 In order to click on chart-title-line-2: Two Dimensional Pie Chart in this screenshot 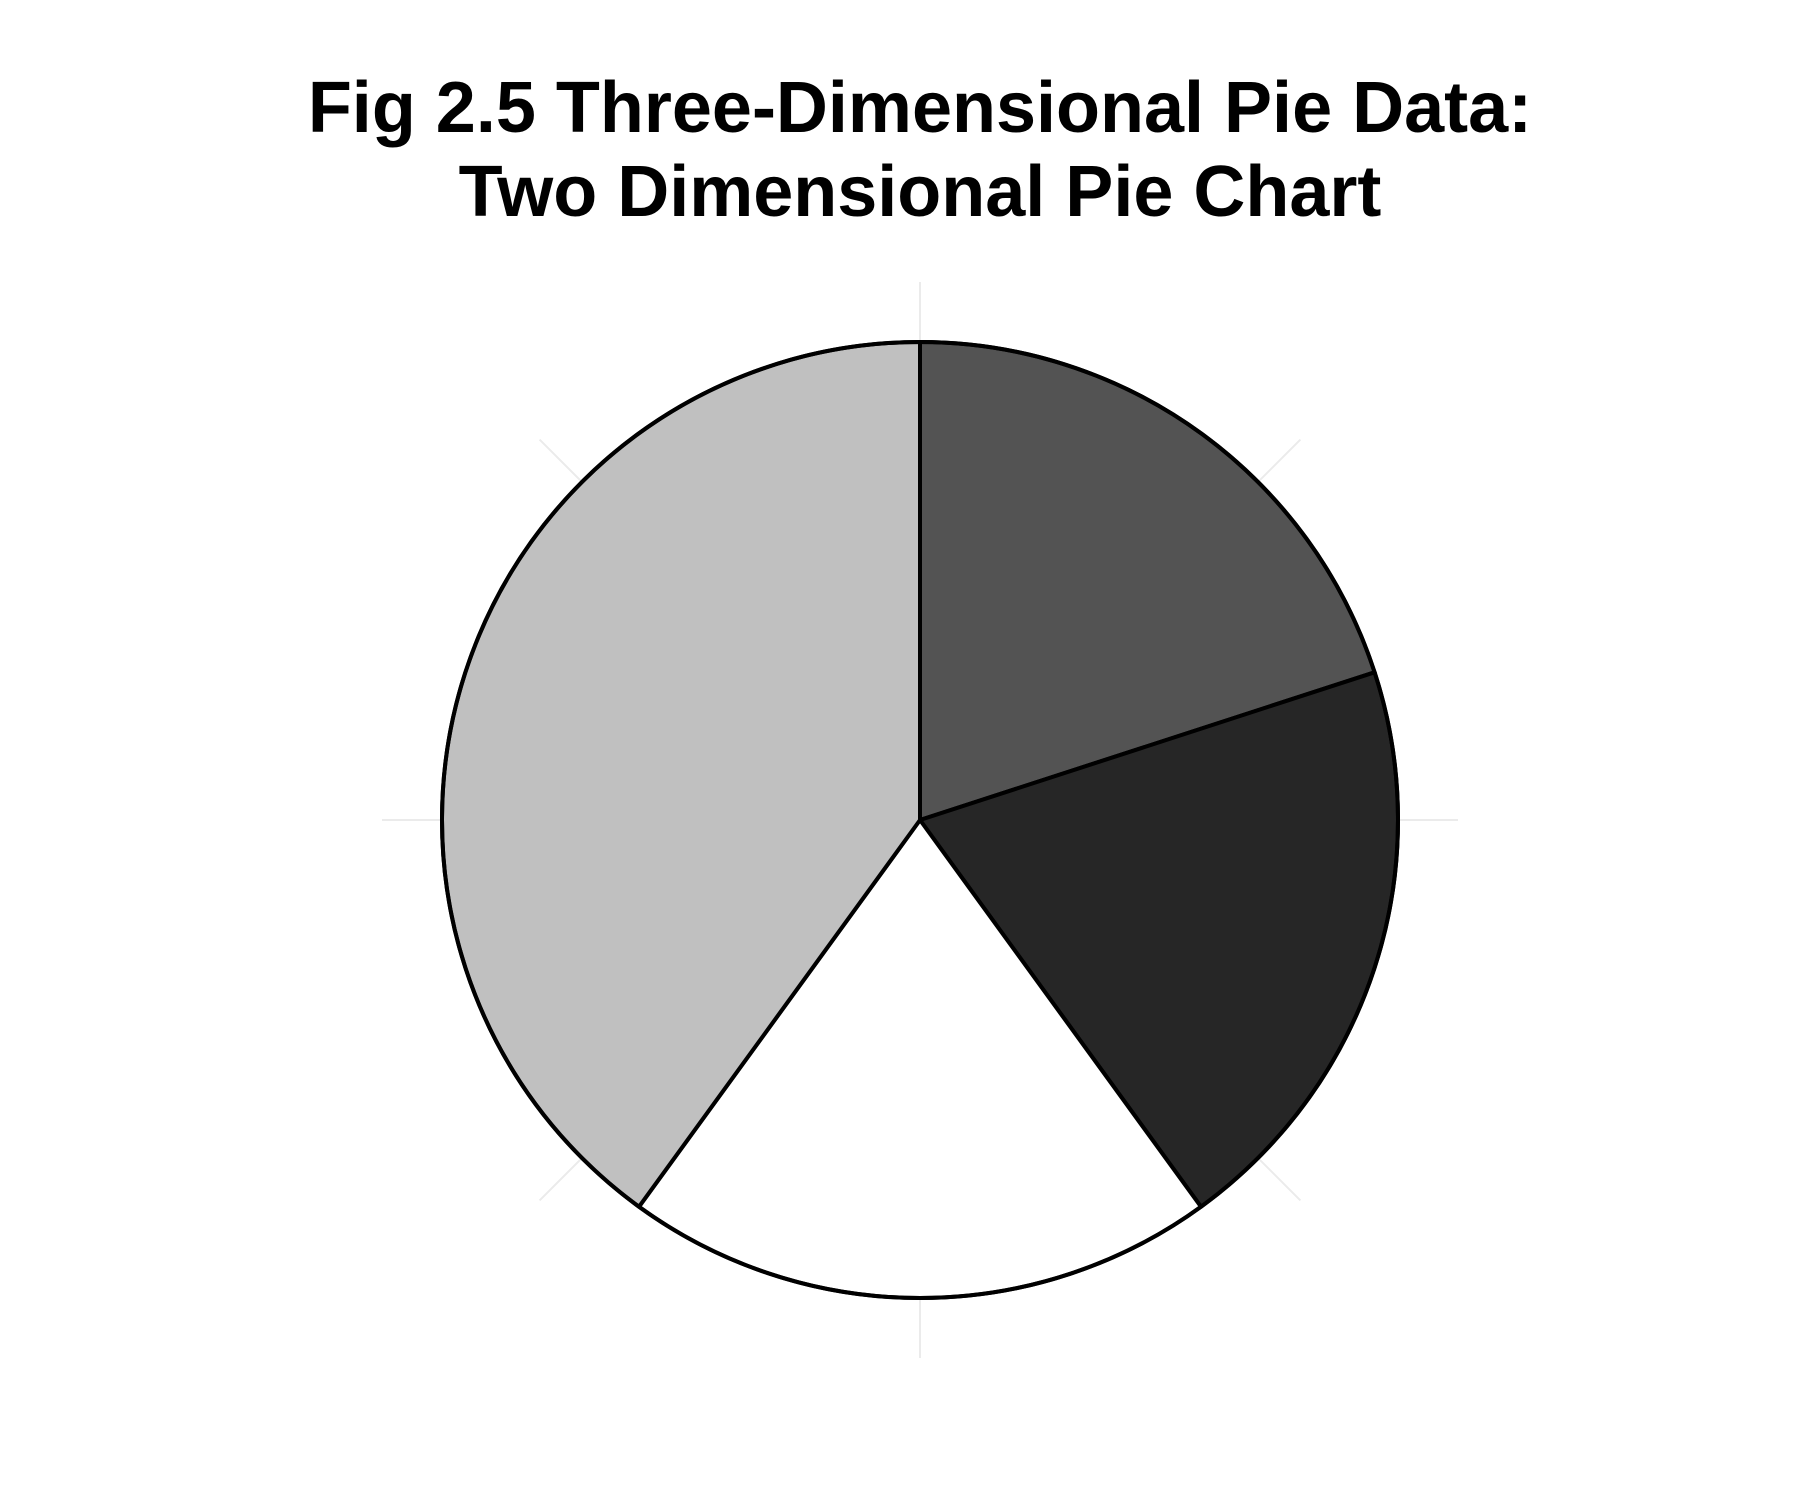, I will do `click(920, 192)`.